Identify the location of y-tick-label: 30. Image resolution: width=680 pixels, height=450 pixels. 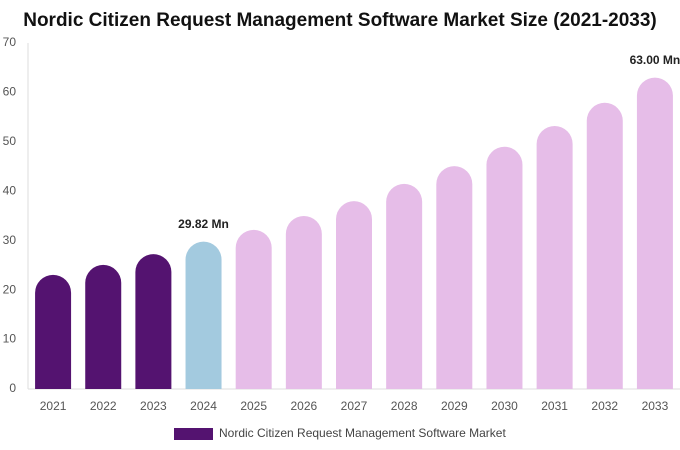
(10, 240).